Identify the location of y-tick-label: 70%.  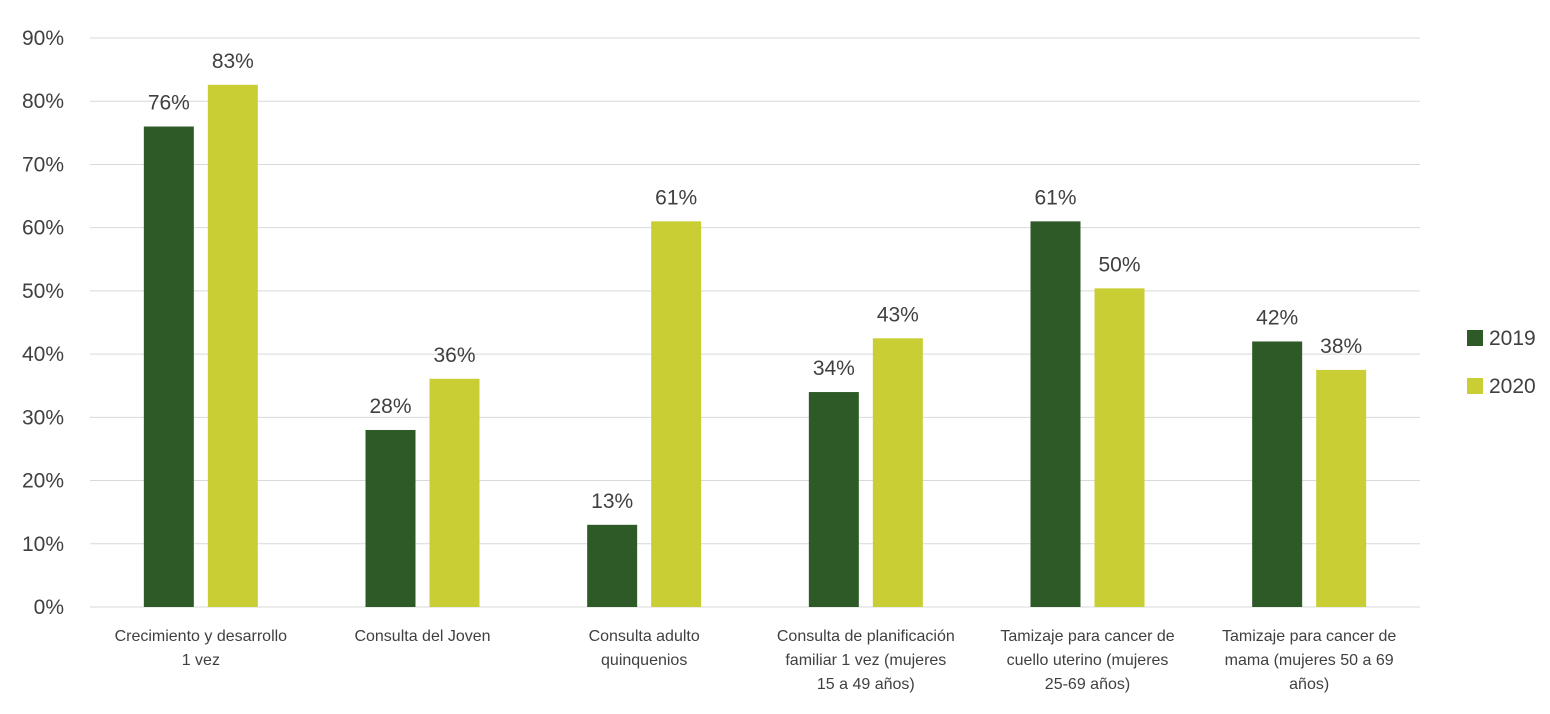
(43, 164).